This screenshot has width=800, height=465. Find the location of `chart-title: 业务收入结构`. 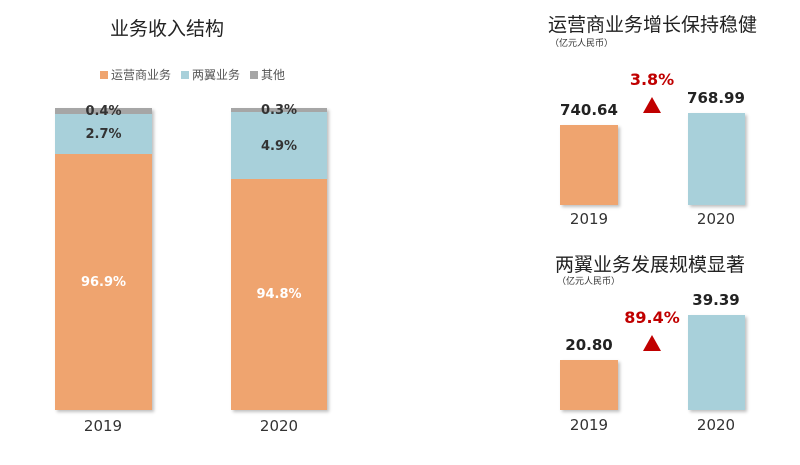

chart-title: 业务收入结构 is located at coordinates (167, 29).